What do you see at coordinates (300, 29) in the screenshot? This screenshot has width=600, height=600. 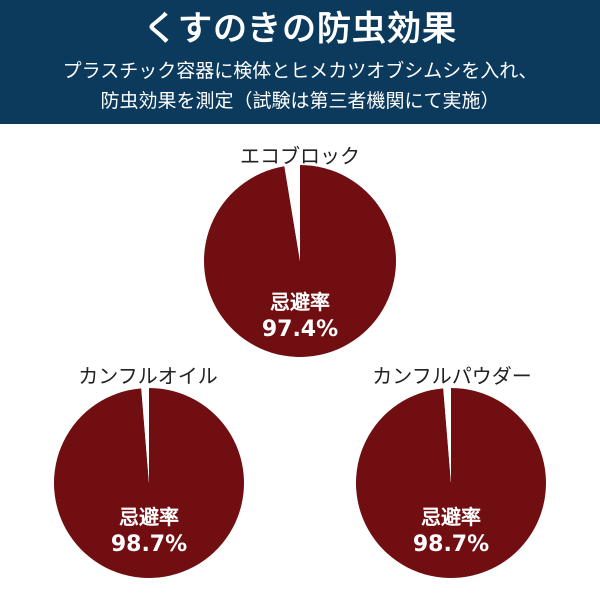 I see `page-title: くすのきの防虫効果` at bounding box center [300, 29].